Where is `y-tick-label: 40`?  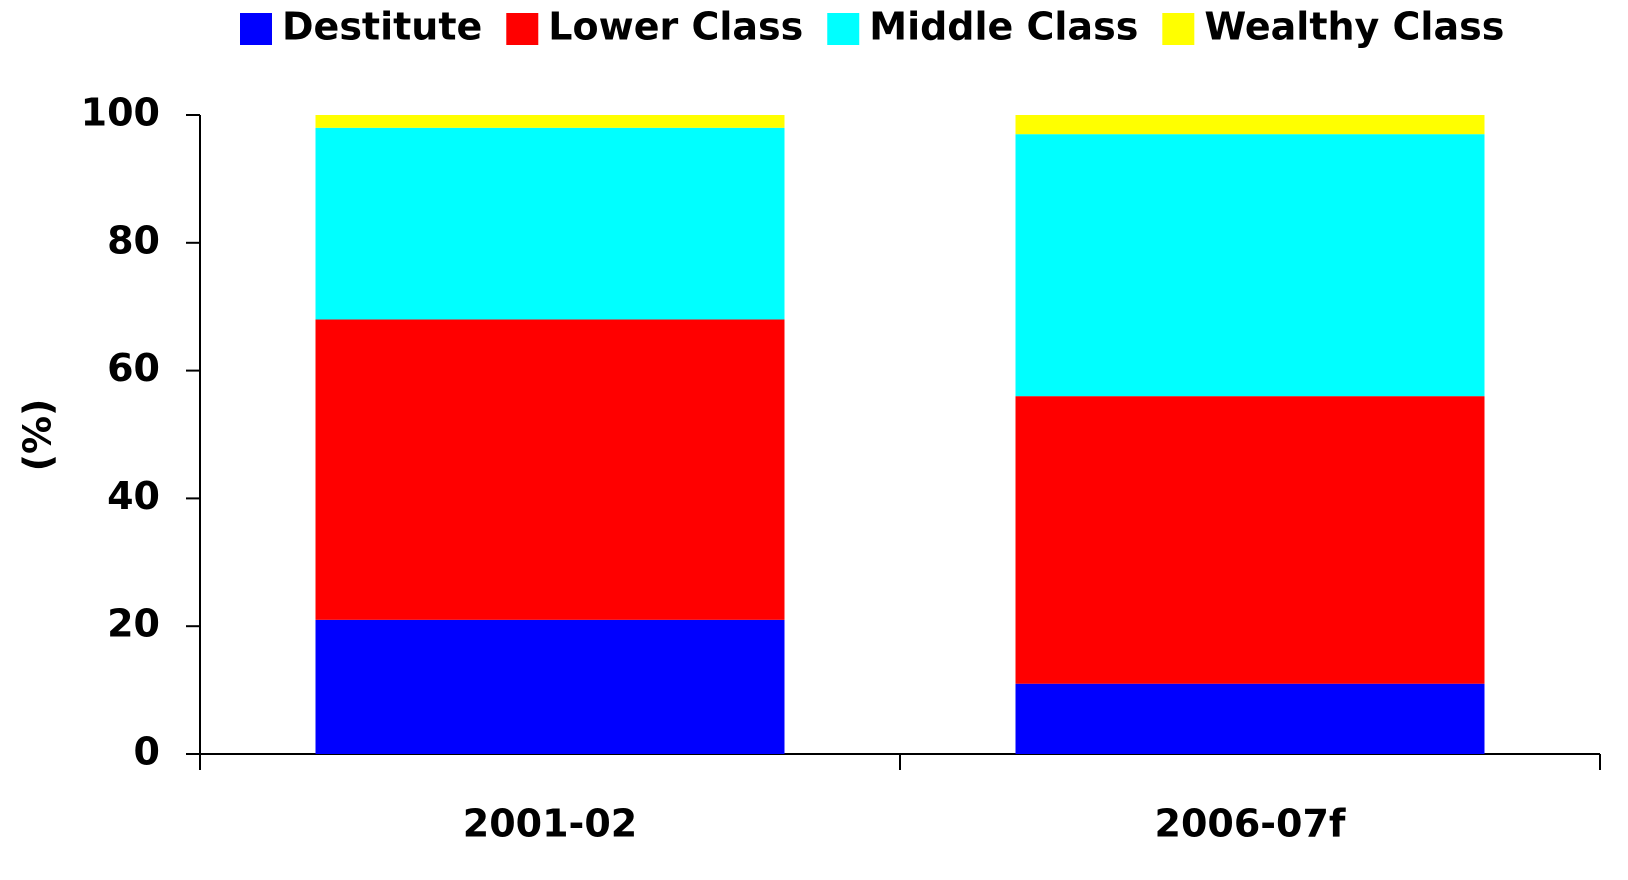
y-tick-label: 40 is located at coordinates (133, 496).